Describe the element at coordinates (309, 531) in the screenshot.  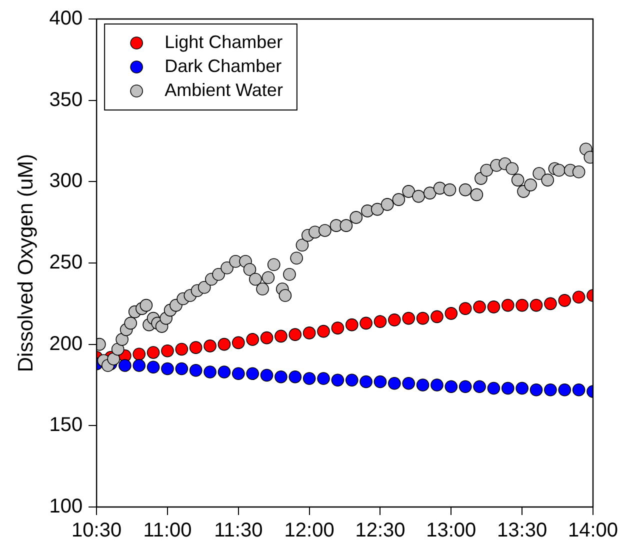
I see `x-tick-label: 12:00` at that location.